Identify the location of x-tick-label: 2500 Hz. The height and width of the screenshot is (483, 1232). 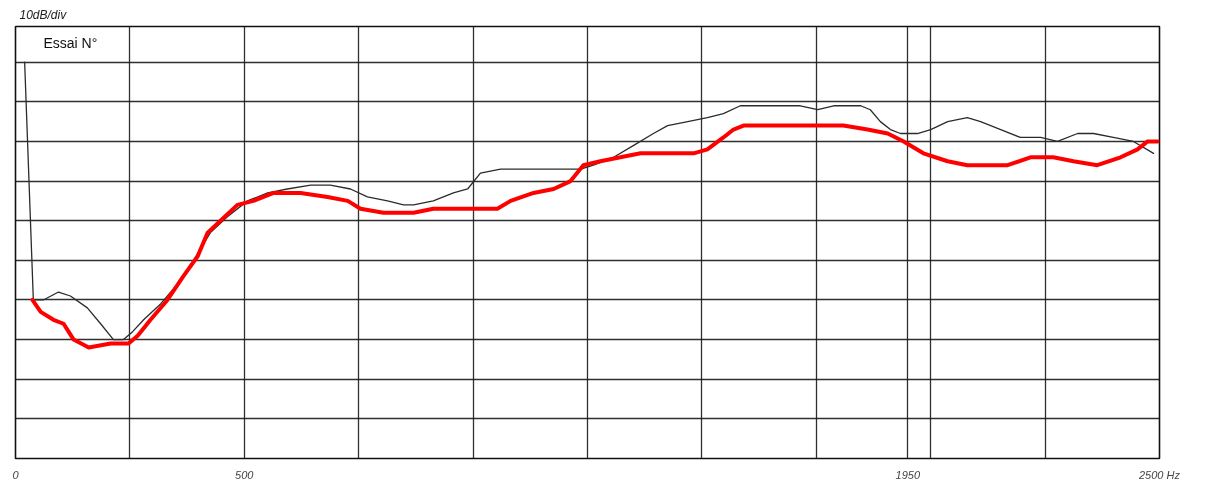
(1159, 474).